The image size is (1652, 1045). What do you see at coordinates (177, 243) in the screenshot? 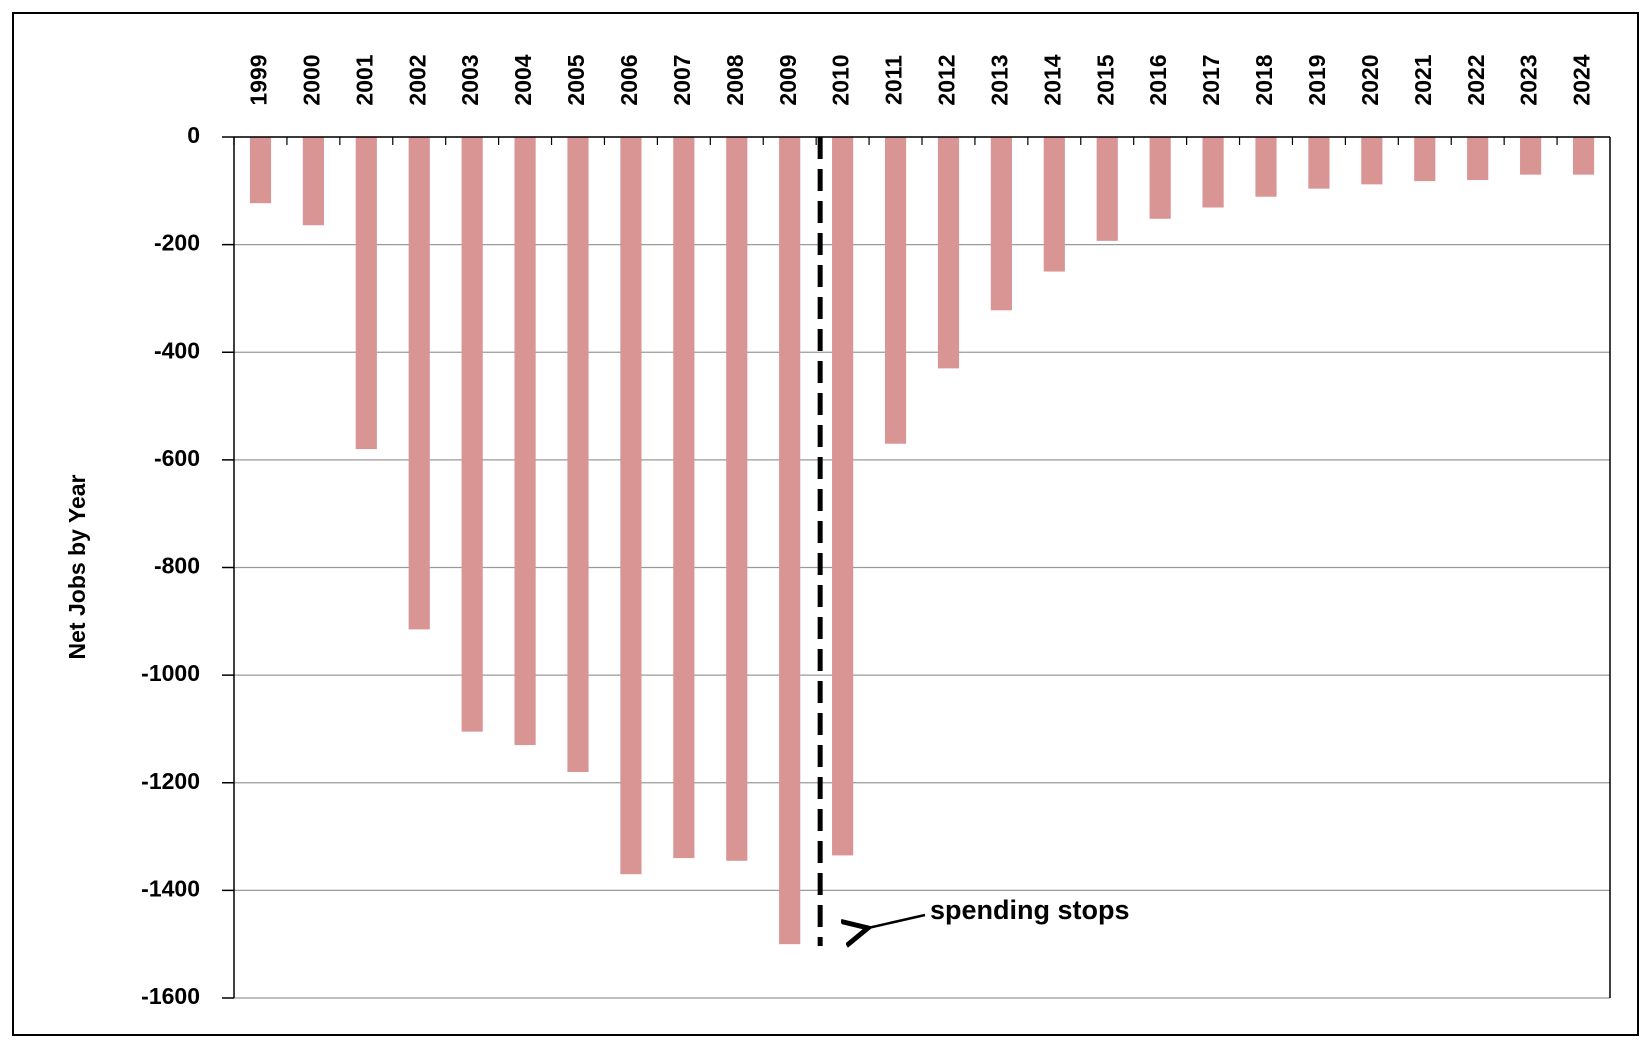
I see `y-tick-label: -200` at bounding box center [177, 243].